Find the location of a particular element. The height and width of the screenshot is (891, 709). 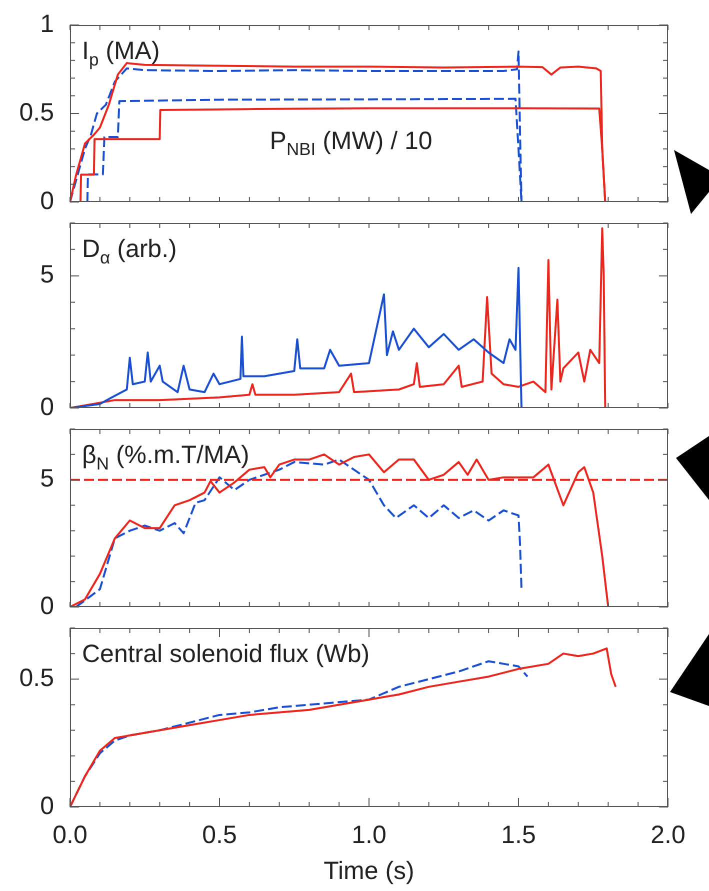

x-tick-label: 1.0 is located at coordinates (369, 834).